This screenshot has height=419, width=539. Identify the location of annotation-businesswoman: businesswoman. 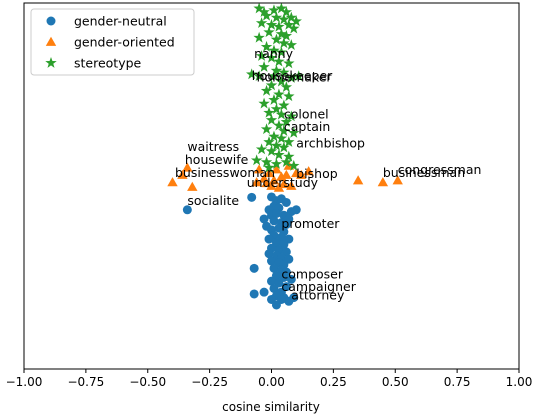
(225, 172).